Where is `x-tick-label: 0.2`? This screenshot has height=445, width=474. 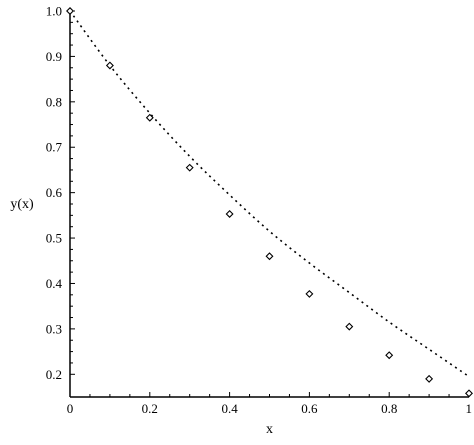
x-tick-label: 0.2 is located at coordinates (150, 408).